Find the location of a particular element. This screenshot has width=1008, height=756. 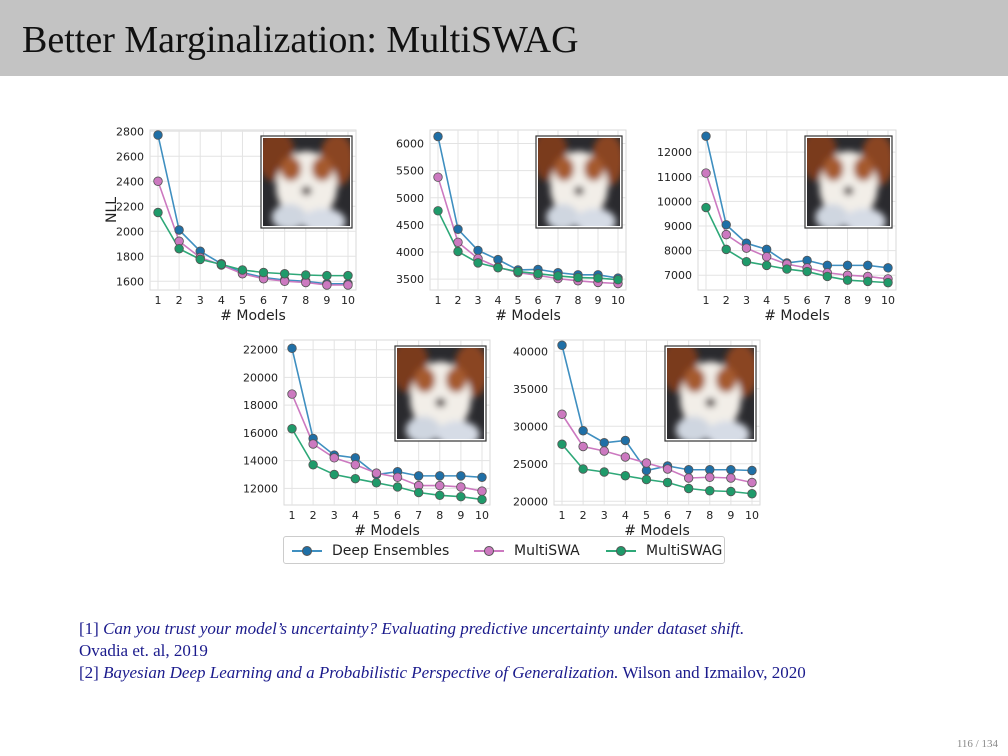

reference-1-authors: Ovadia et. al, 2019 is located at coordinates (143, 650).